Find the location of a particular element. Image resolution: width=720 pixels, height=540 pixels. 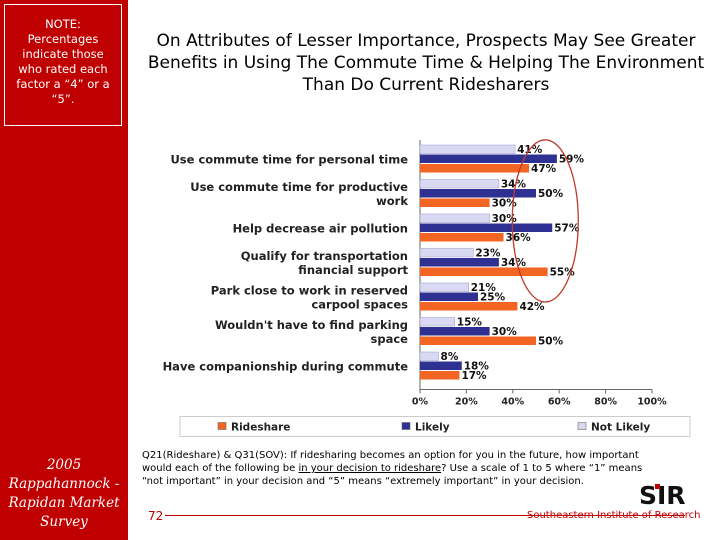

organization-name: Southeastern Institute of Research is located at coordinates (614, 515).